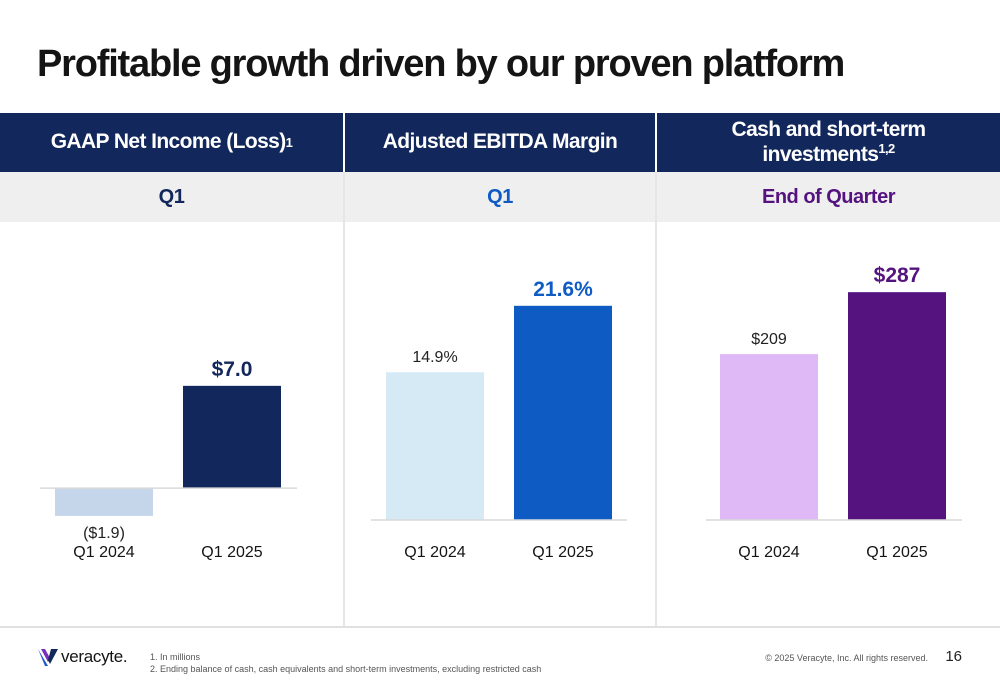 This screenshot has height=685, width=1000. I want to click on data-label: ($1.9), so click(104, 533).